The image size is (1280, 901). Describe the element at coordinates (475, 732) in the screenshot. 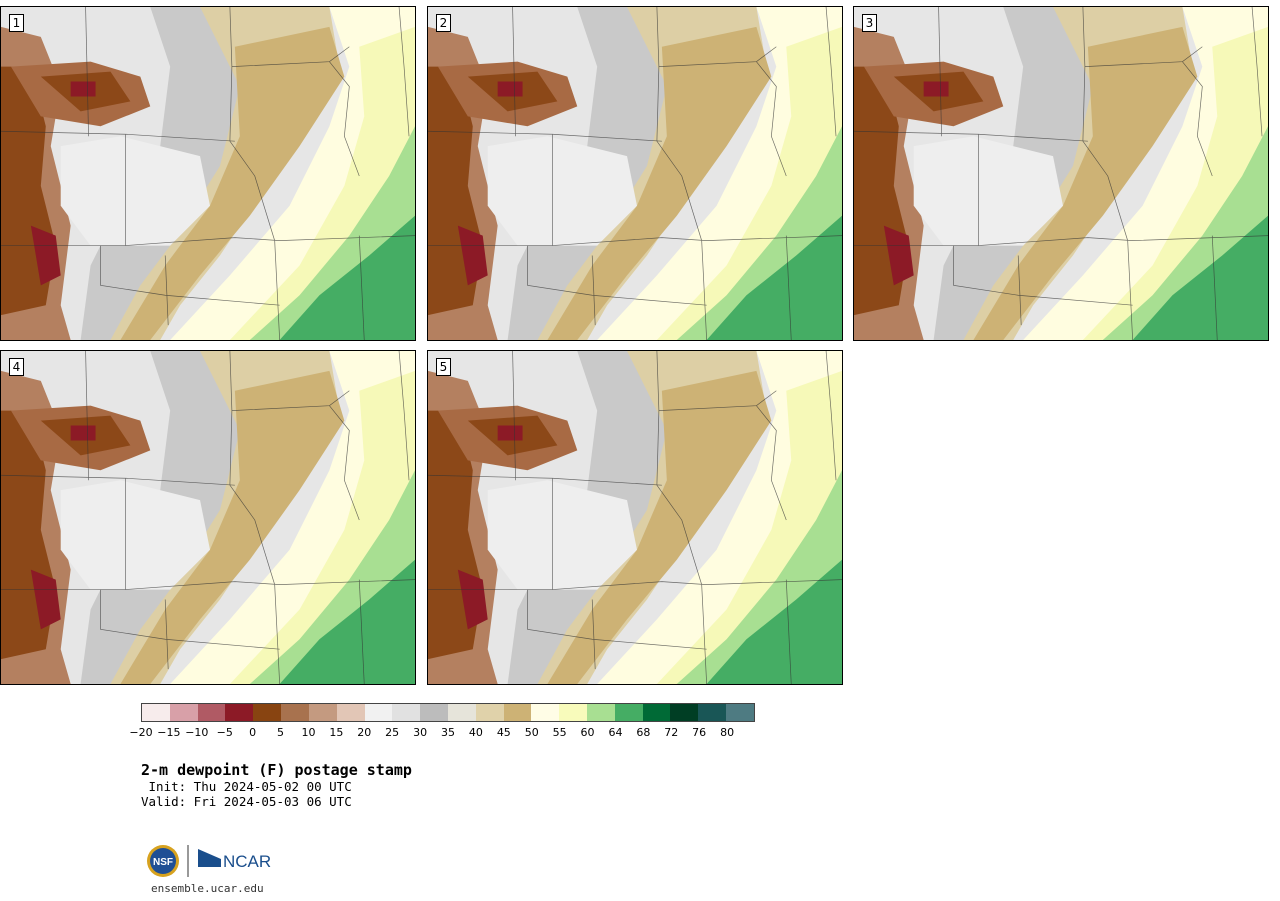

I see `colorbar-tick-label: 40` at that location.